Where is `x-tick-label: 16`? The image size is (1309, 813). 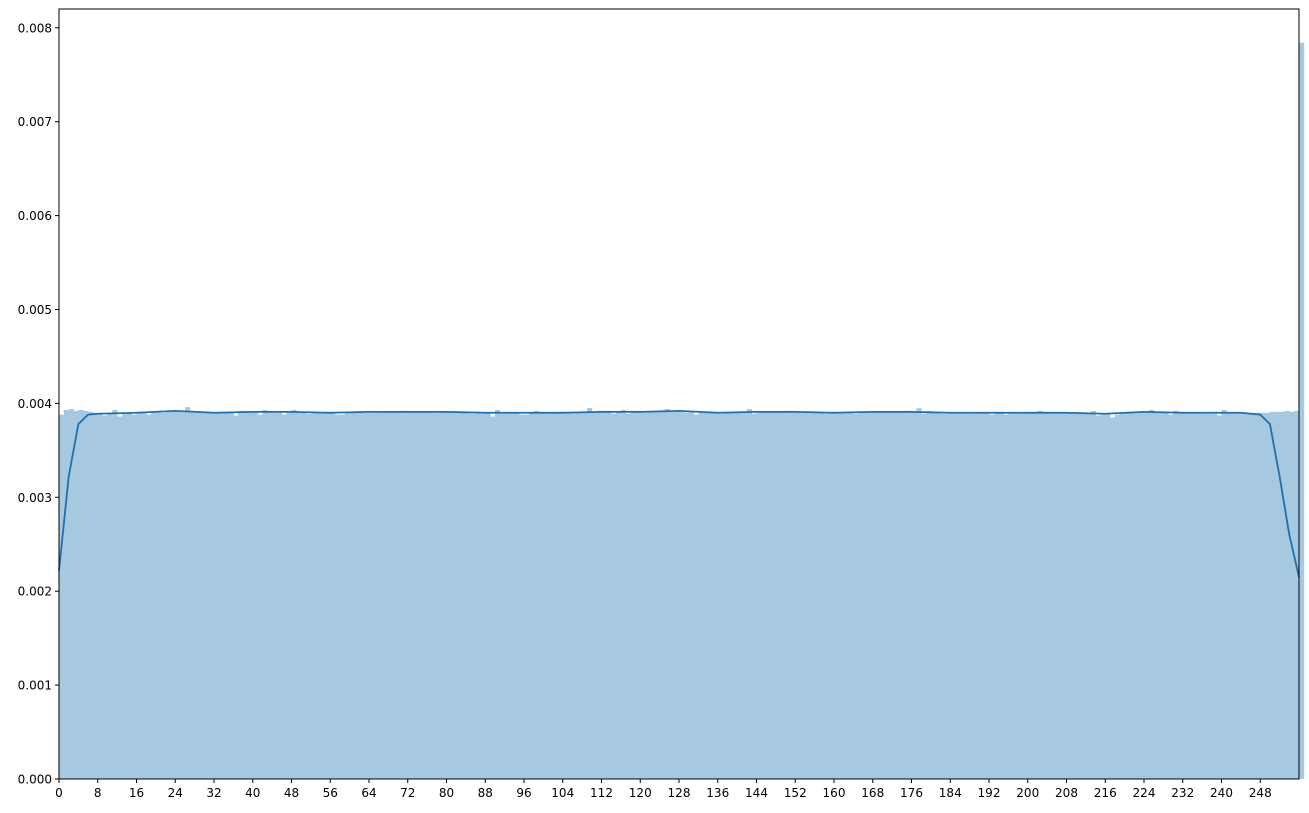 x-tick-label: 16 is located at coordinates (136, 793).